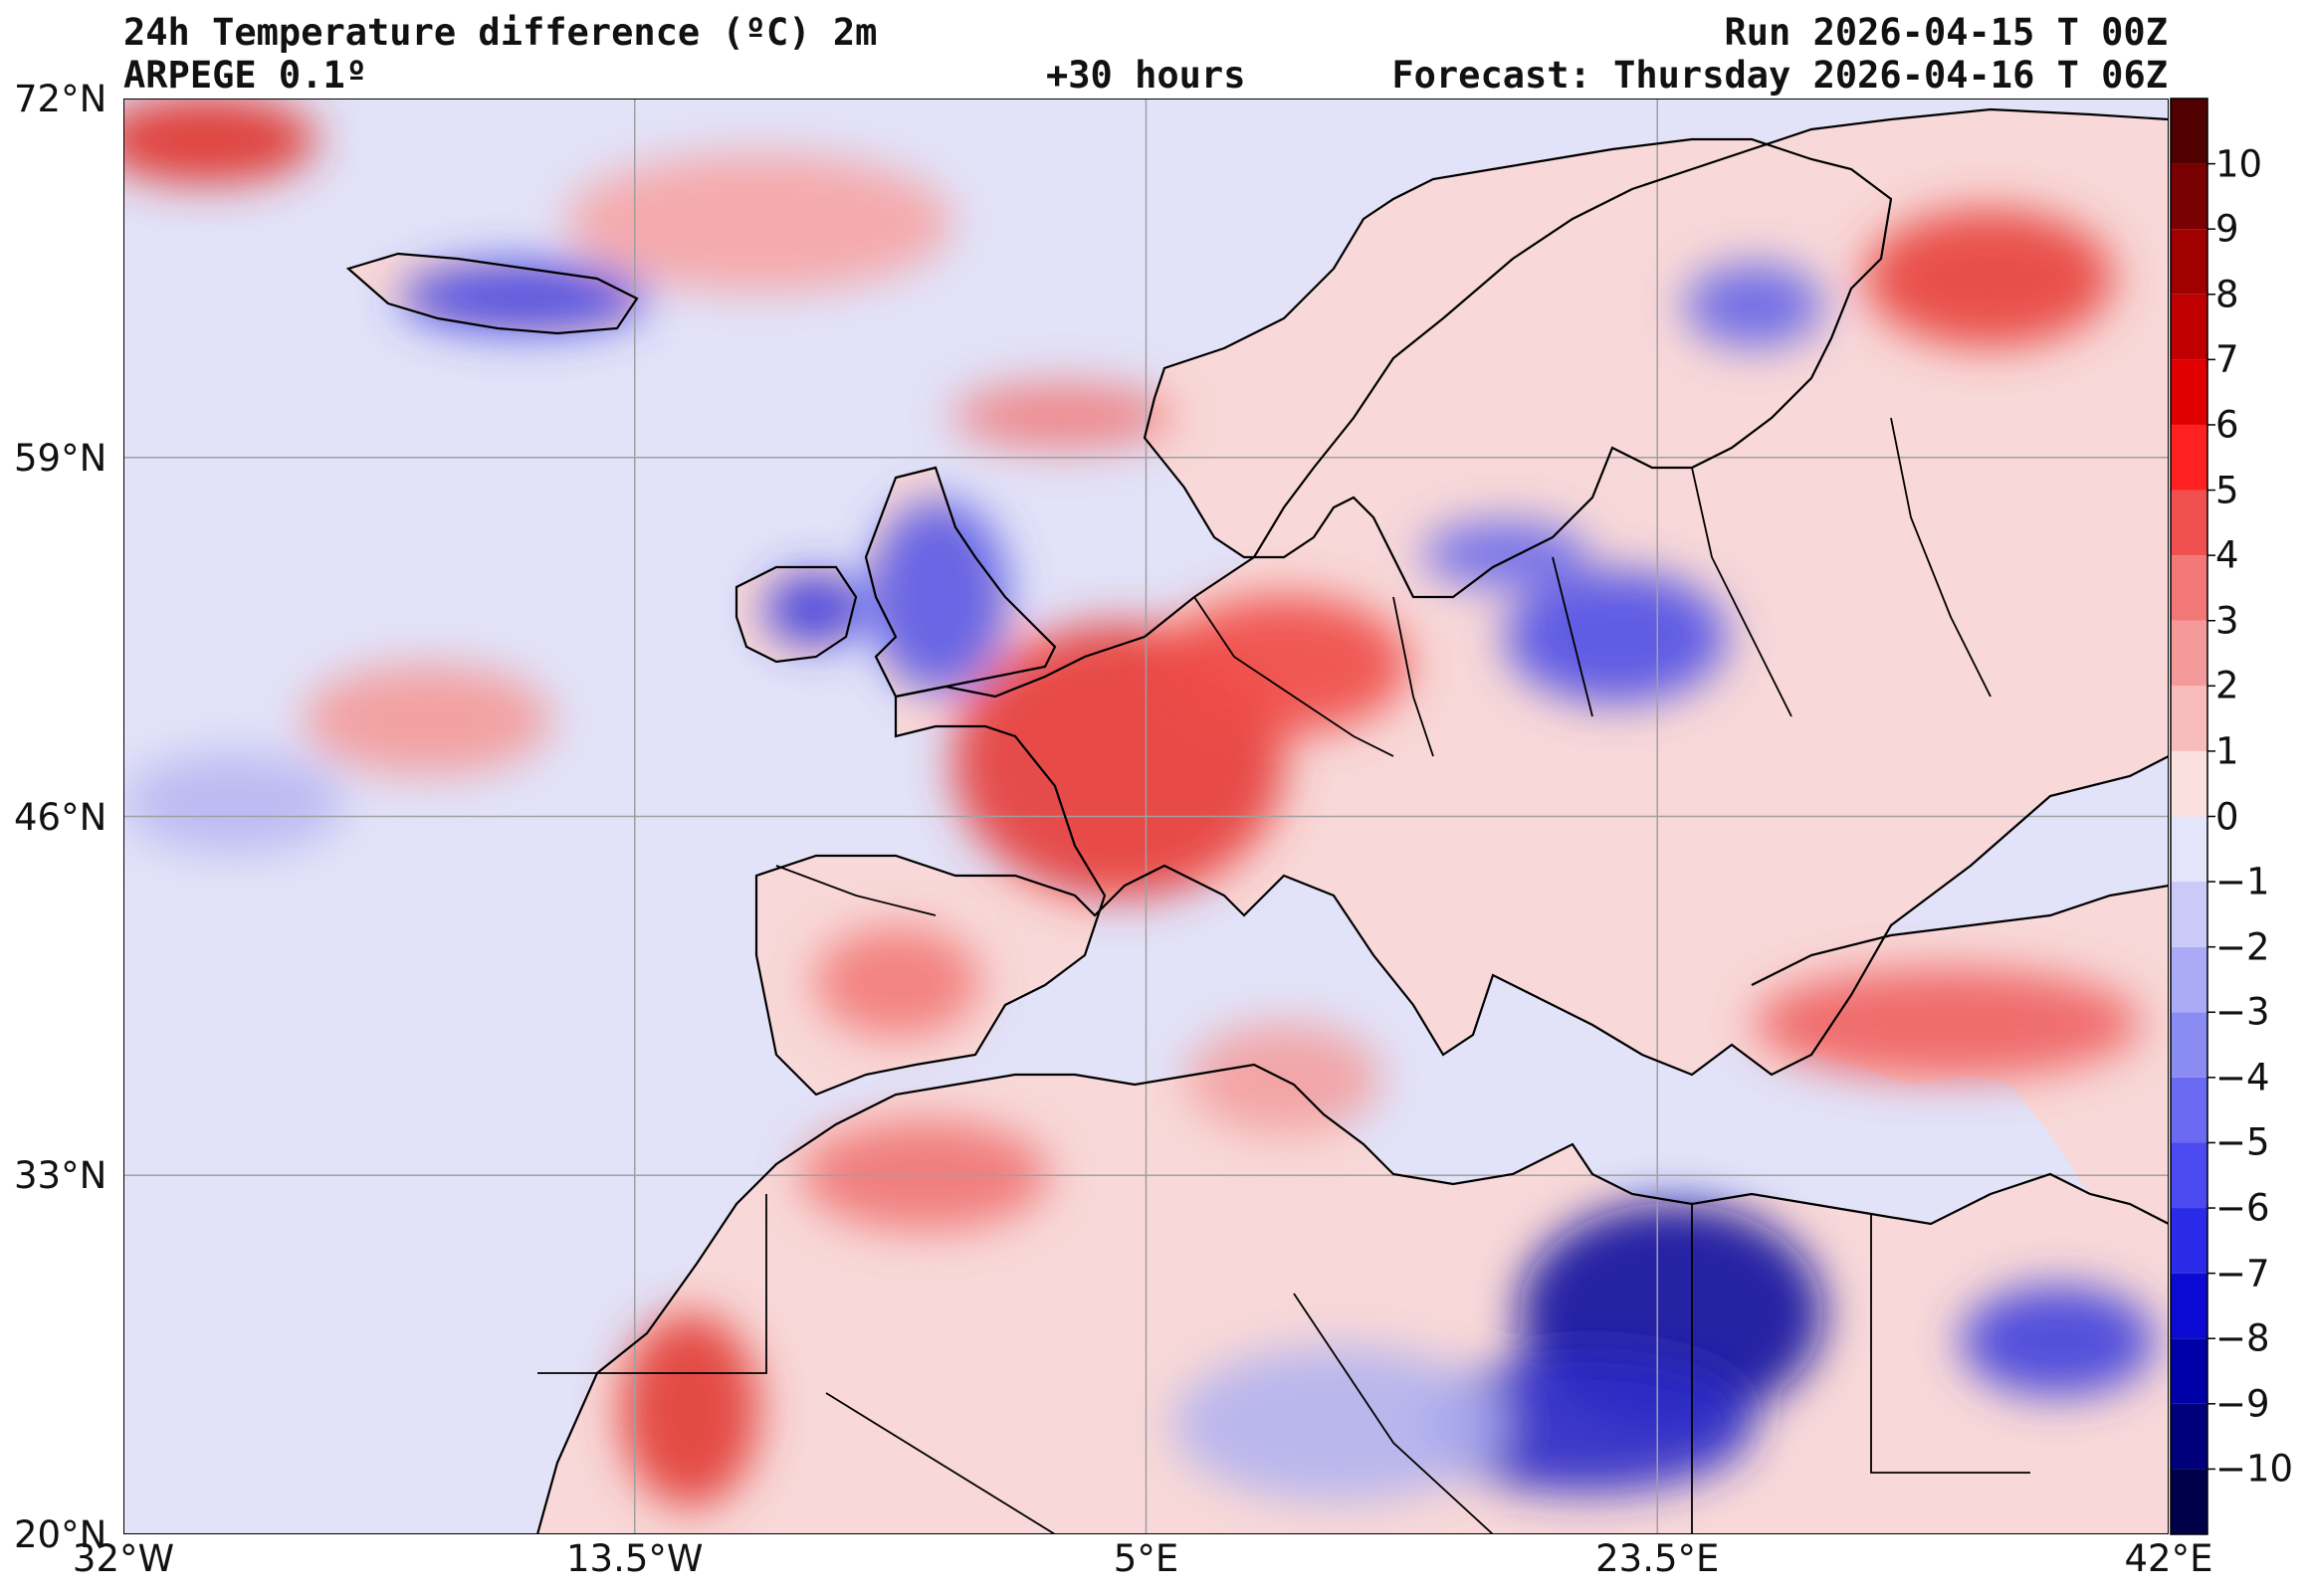 The height and width of the screenshot is (1596, 2309). Describe the element at coordinates (2243, 1404) in the screenshot. I see `colorbar-label: −9` at that location.